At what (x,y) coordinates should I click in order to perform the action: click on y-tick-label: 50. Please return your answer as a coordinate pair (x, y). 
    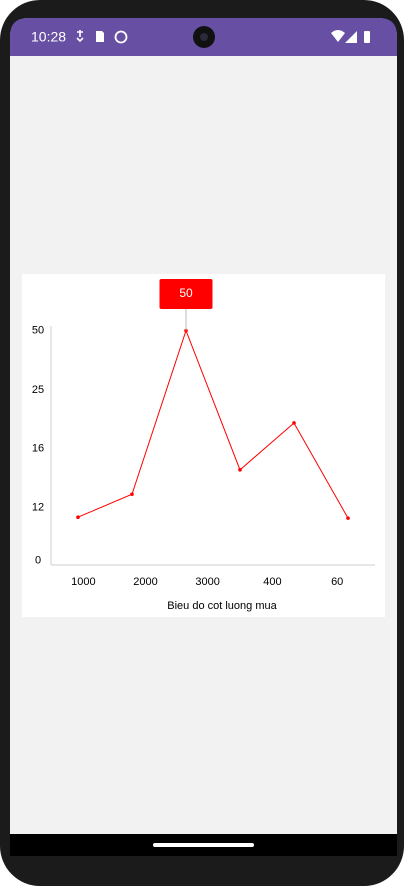
    Looking at the image, I should click on (38, 331).